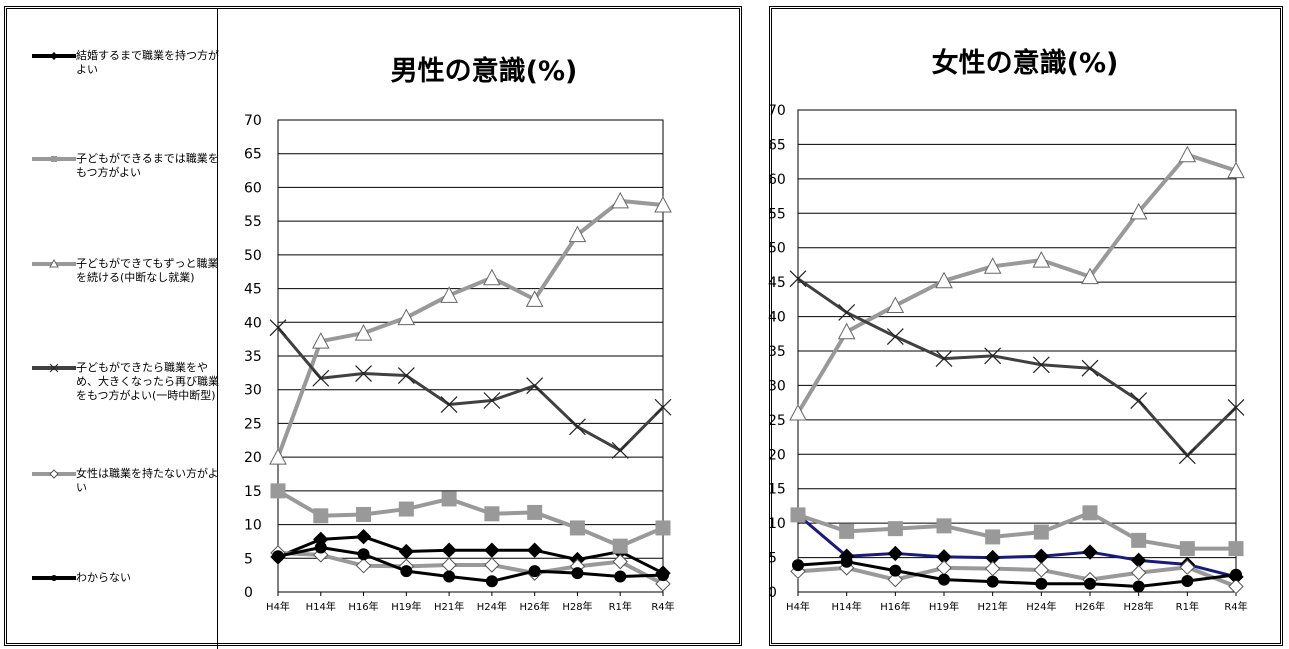  Describe the element at coordinates (772, 559) in the screenshot. I see `women-chart-y-tick-label: 5` at that location.